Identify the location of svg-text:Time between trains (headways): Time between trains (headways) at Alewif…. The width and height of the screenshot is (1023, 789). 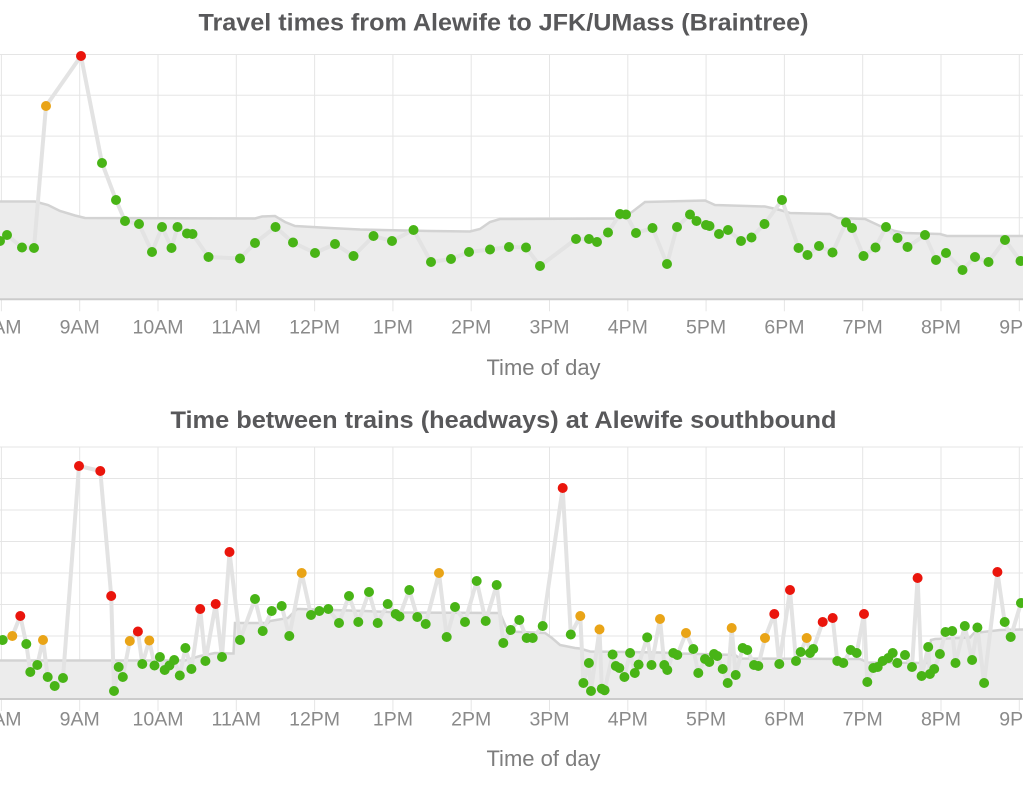
(504, 420).